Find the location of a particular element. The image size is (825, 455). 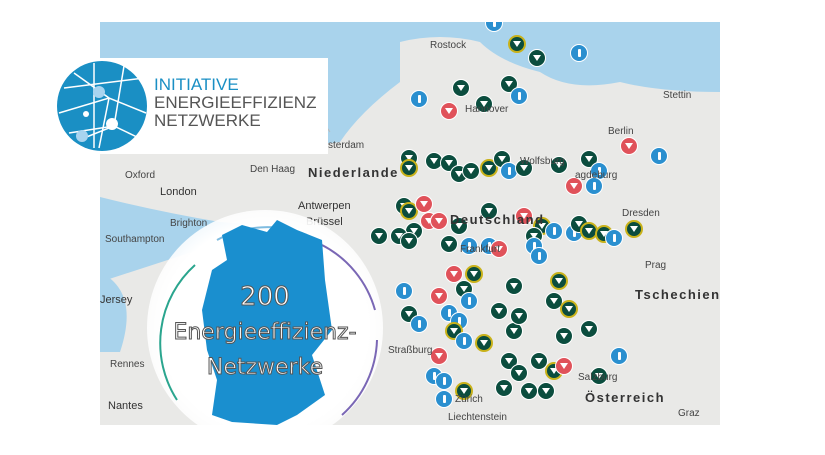

label-antwerpen: Antwerpen is located at coordinates (324, 206).